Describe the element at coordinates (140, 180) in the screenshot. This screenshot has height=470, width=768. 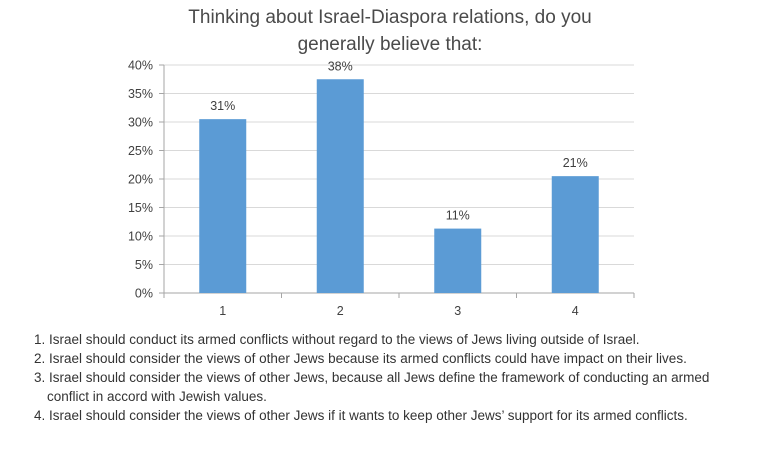
I see `y-tick-label: 20%` at that location.